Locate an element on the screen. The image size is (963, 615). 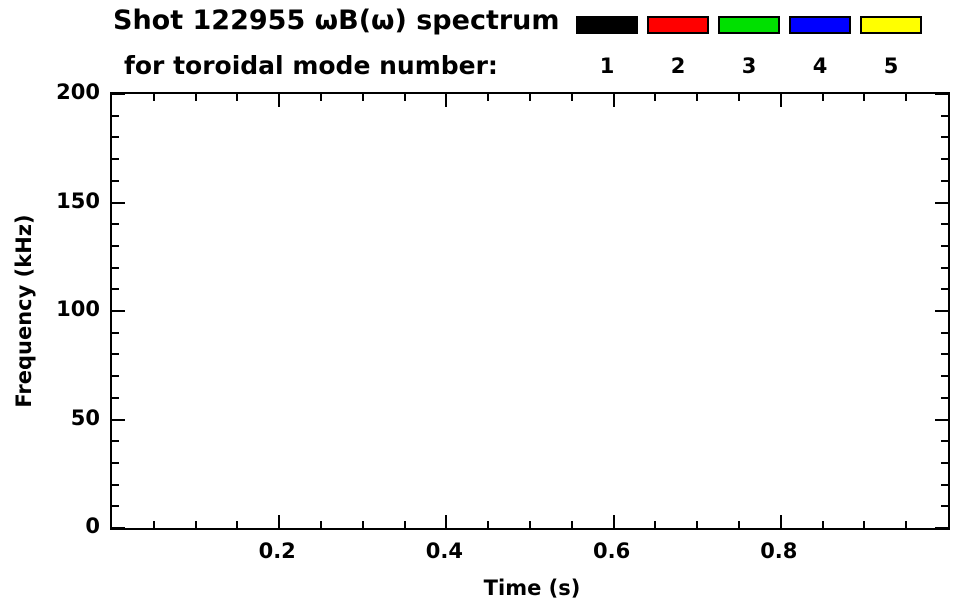
legend-label-3: 3 is located at coordinates (749, 66).